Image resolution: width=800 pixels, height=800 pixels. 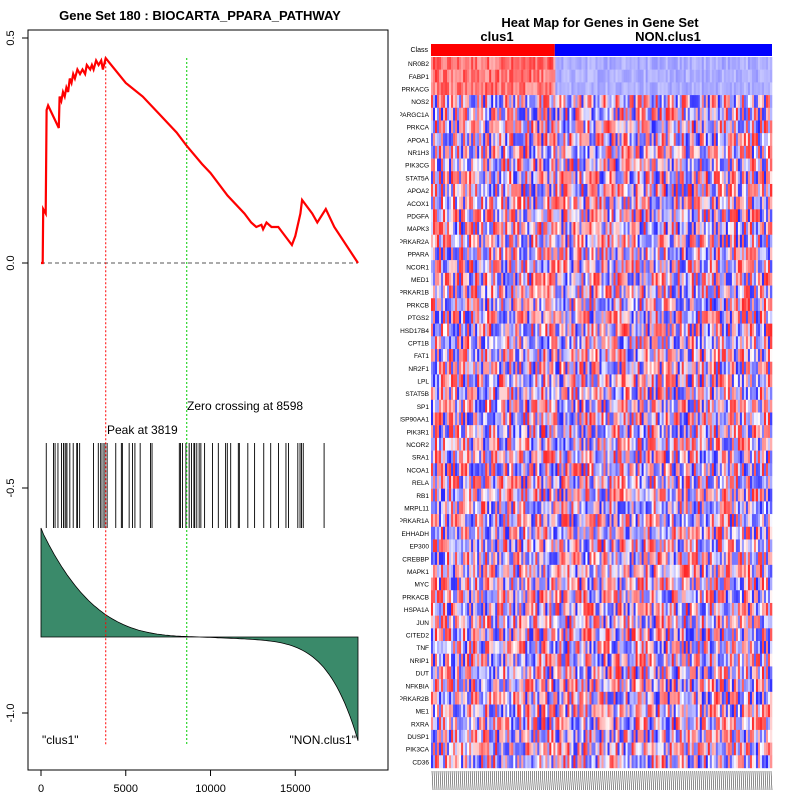 I want to click on heatmap-row, so click(x=602, y=190).